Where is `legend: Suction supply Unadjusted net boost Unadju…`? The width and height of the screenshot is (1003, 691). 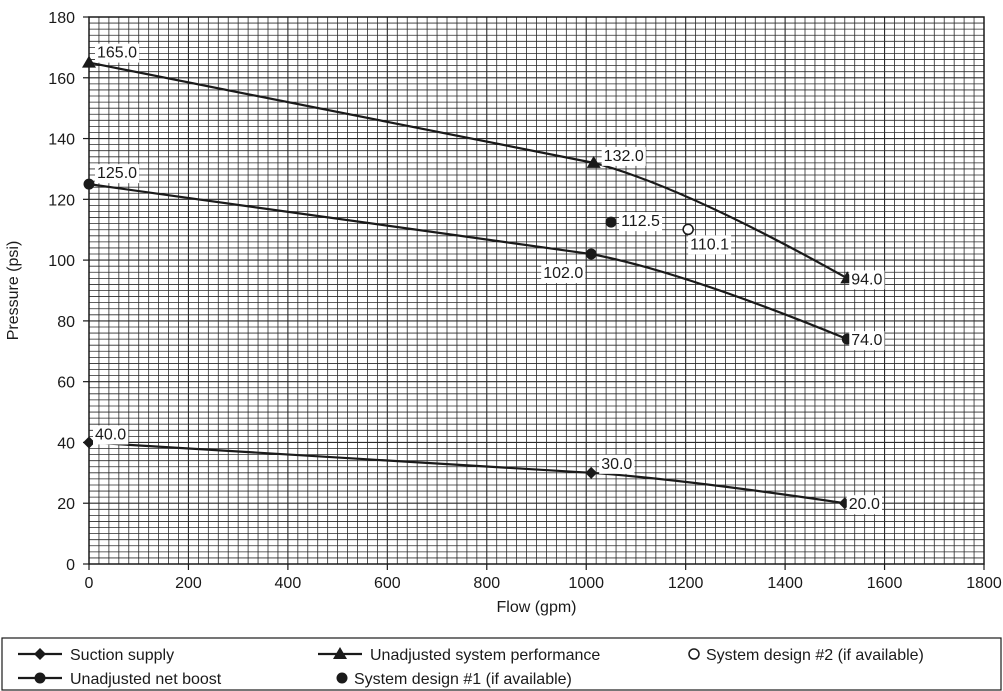 legend: Suction supply Unadjusted net boost Unadju… is located at coordinates (501, 664).